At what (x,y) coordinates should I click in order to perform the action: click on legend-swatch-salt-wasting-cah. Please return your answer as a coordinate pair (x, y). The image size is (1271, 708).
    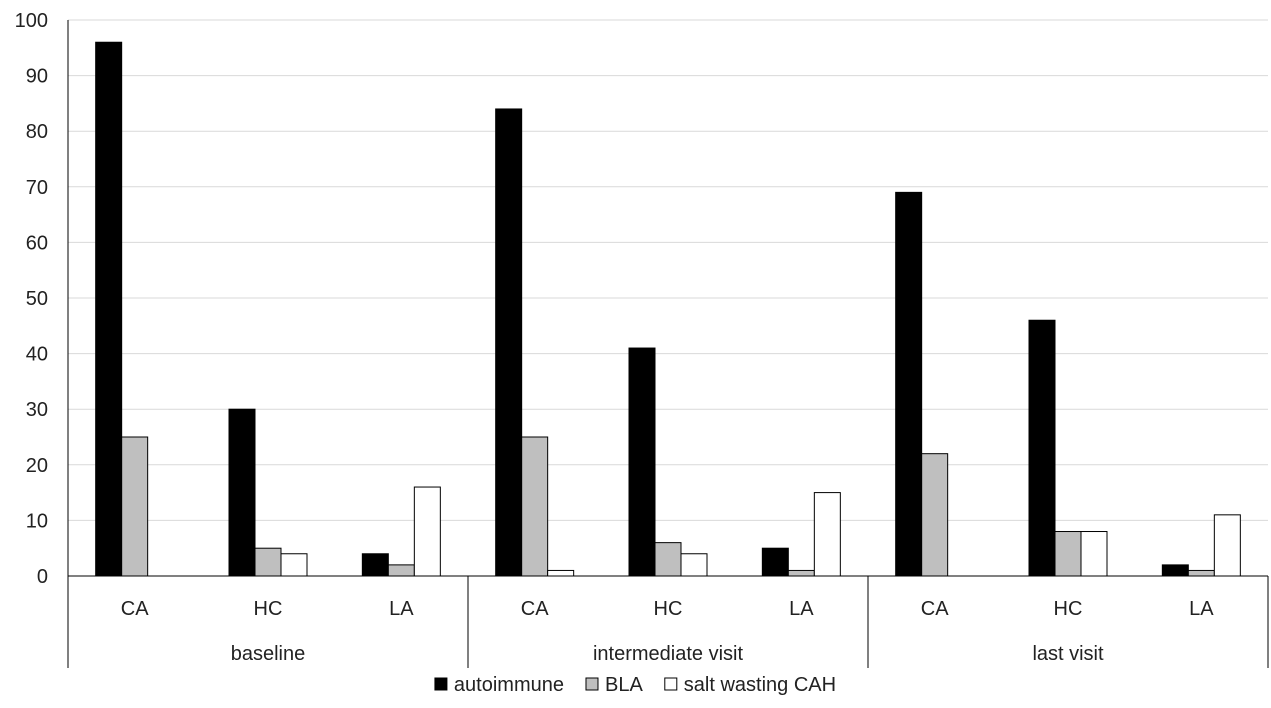
    Looking at the image, I should click on (671, 684).